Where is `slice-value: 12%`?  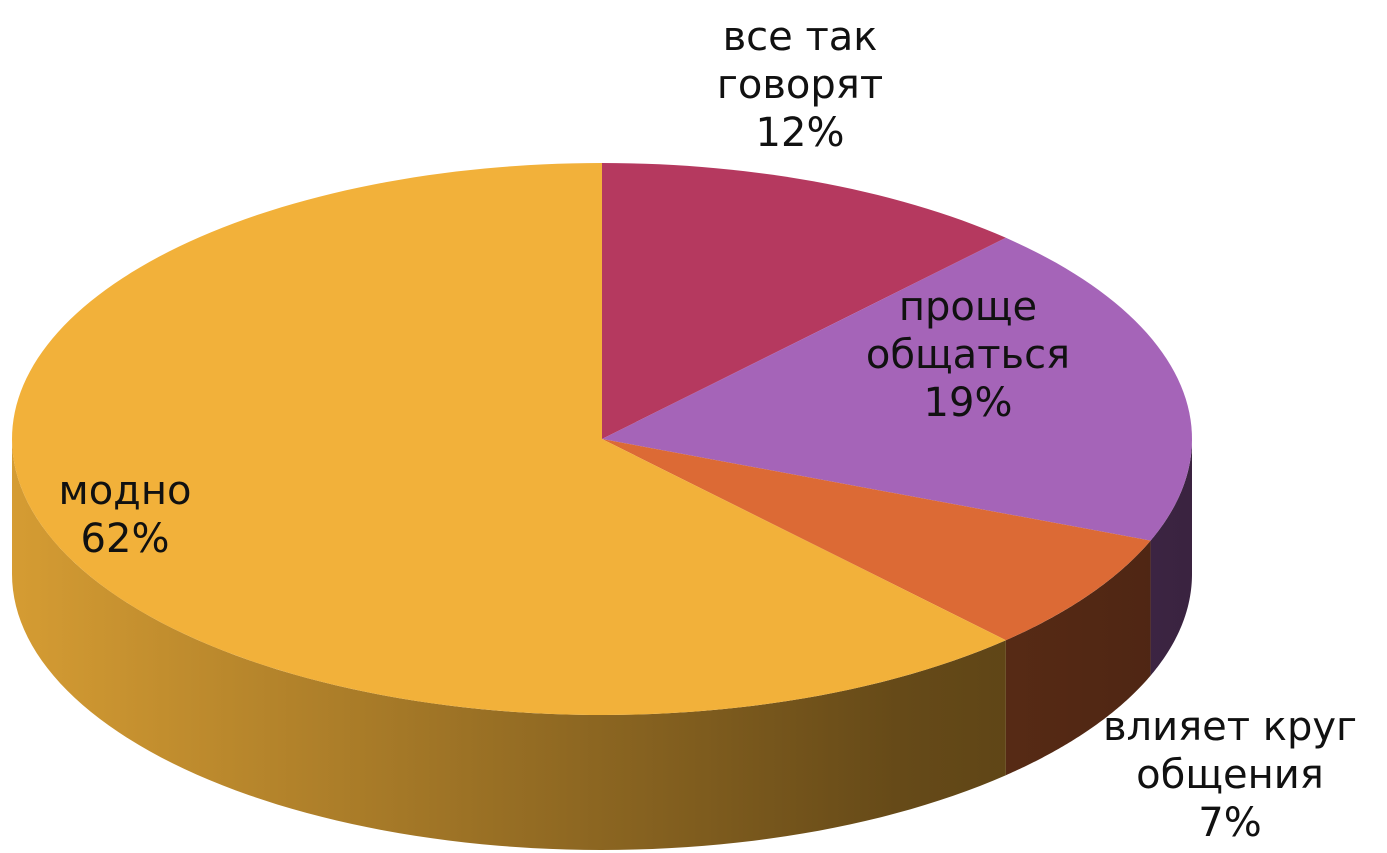
slice-value: 12% is located at coordinates (800, 133).